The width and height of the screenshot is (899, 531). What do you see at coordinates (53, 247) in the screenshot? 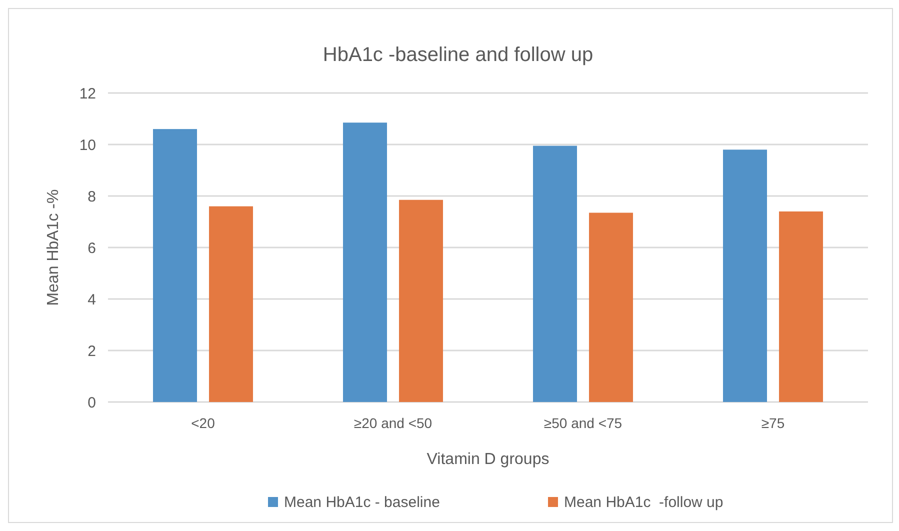
I see `y-axis-title: Mean HbA1c -%` at bounding box center [53, 247].